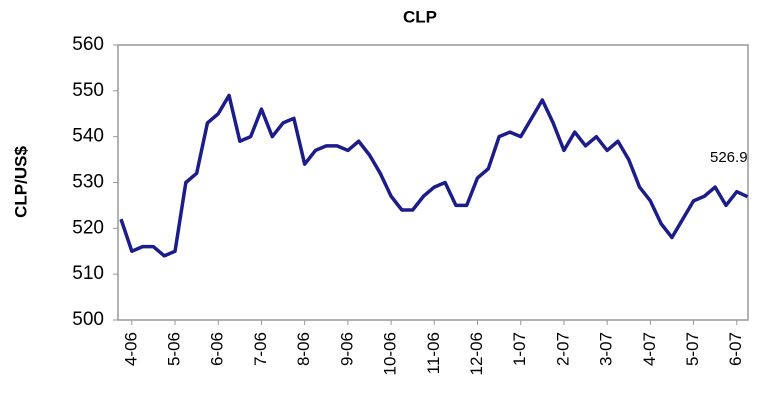 This screenshot has width=758, height=407. What do you see at coordinates (303, 349) in the screenshot?
I see `x-tick-label: 8-06` at bounding box center [303, 349].